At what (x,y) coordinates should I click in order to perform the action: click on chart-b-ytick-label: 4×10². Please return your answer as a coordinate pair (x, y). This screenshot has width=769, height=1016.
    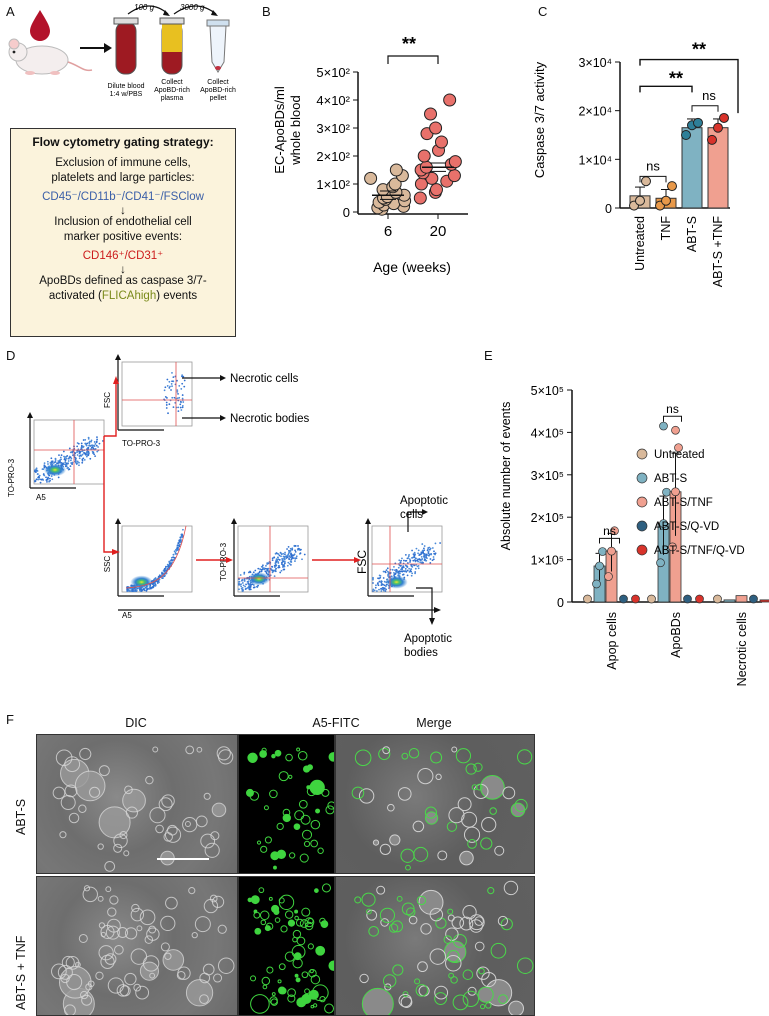
    Looking at the image, I should click on (333, 100).